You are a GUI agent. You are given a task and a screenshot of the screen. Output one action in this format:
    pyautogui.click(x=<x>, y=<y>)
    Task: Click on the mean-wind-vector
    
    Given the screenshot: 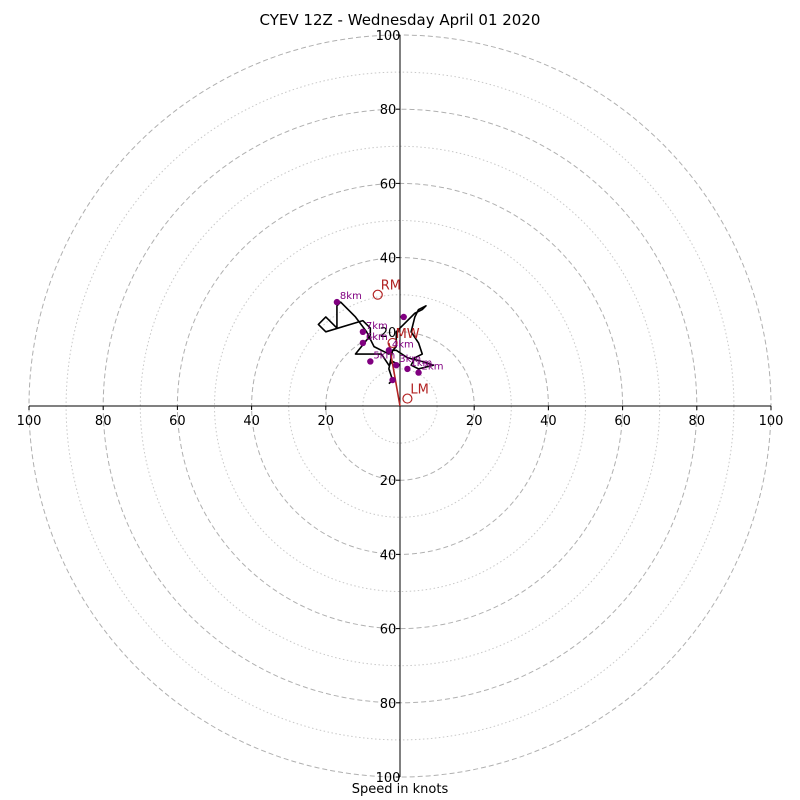 What is the action you would take?
    pyautogui.click(x=394, y=374)
    